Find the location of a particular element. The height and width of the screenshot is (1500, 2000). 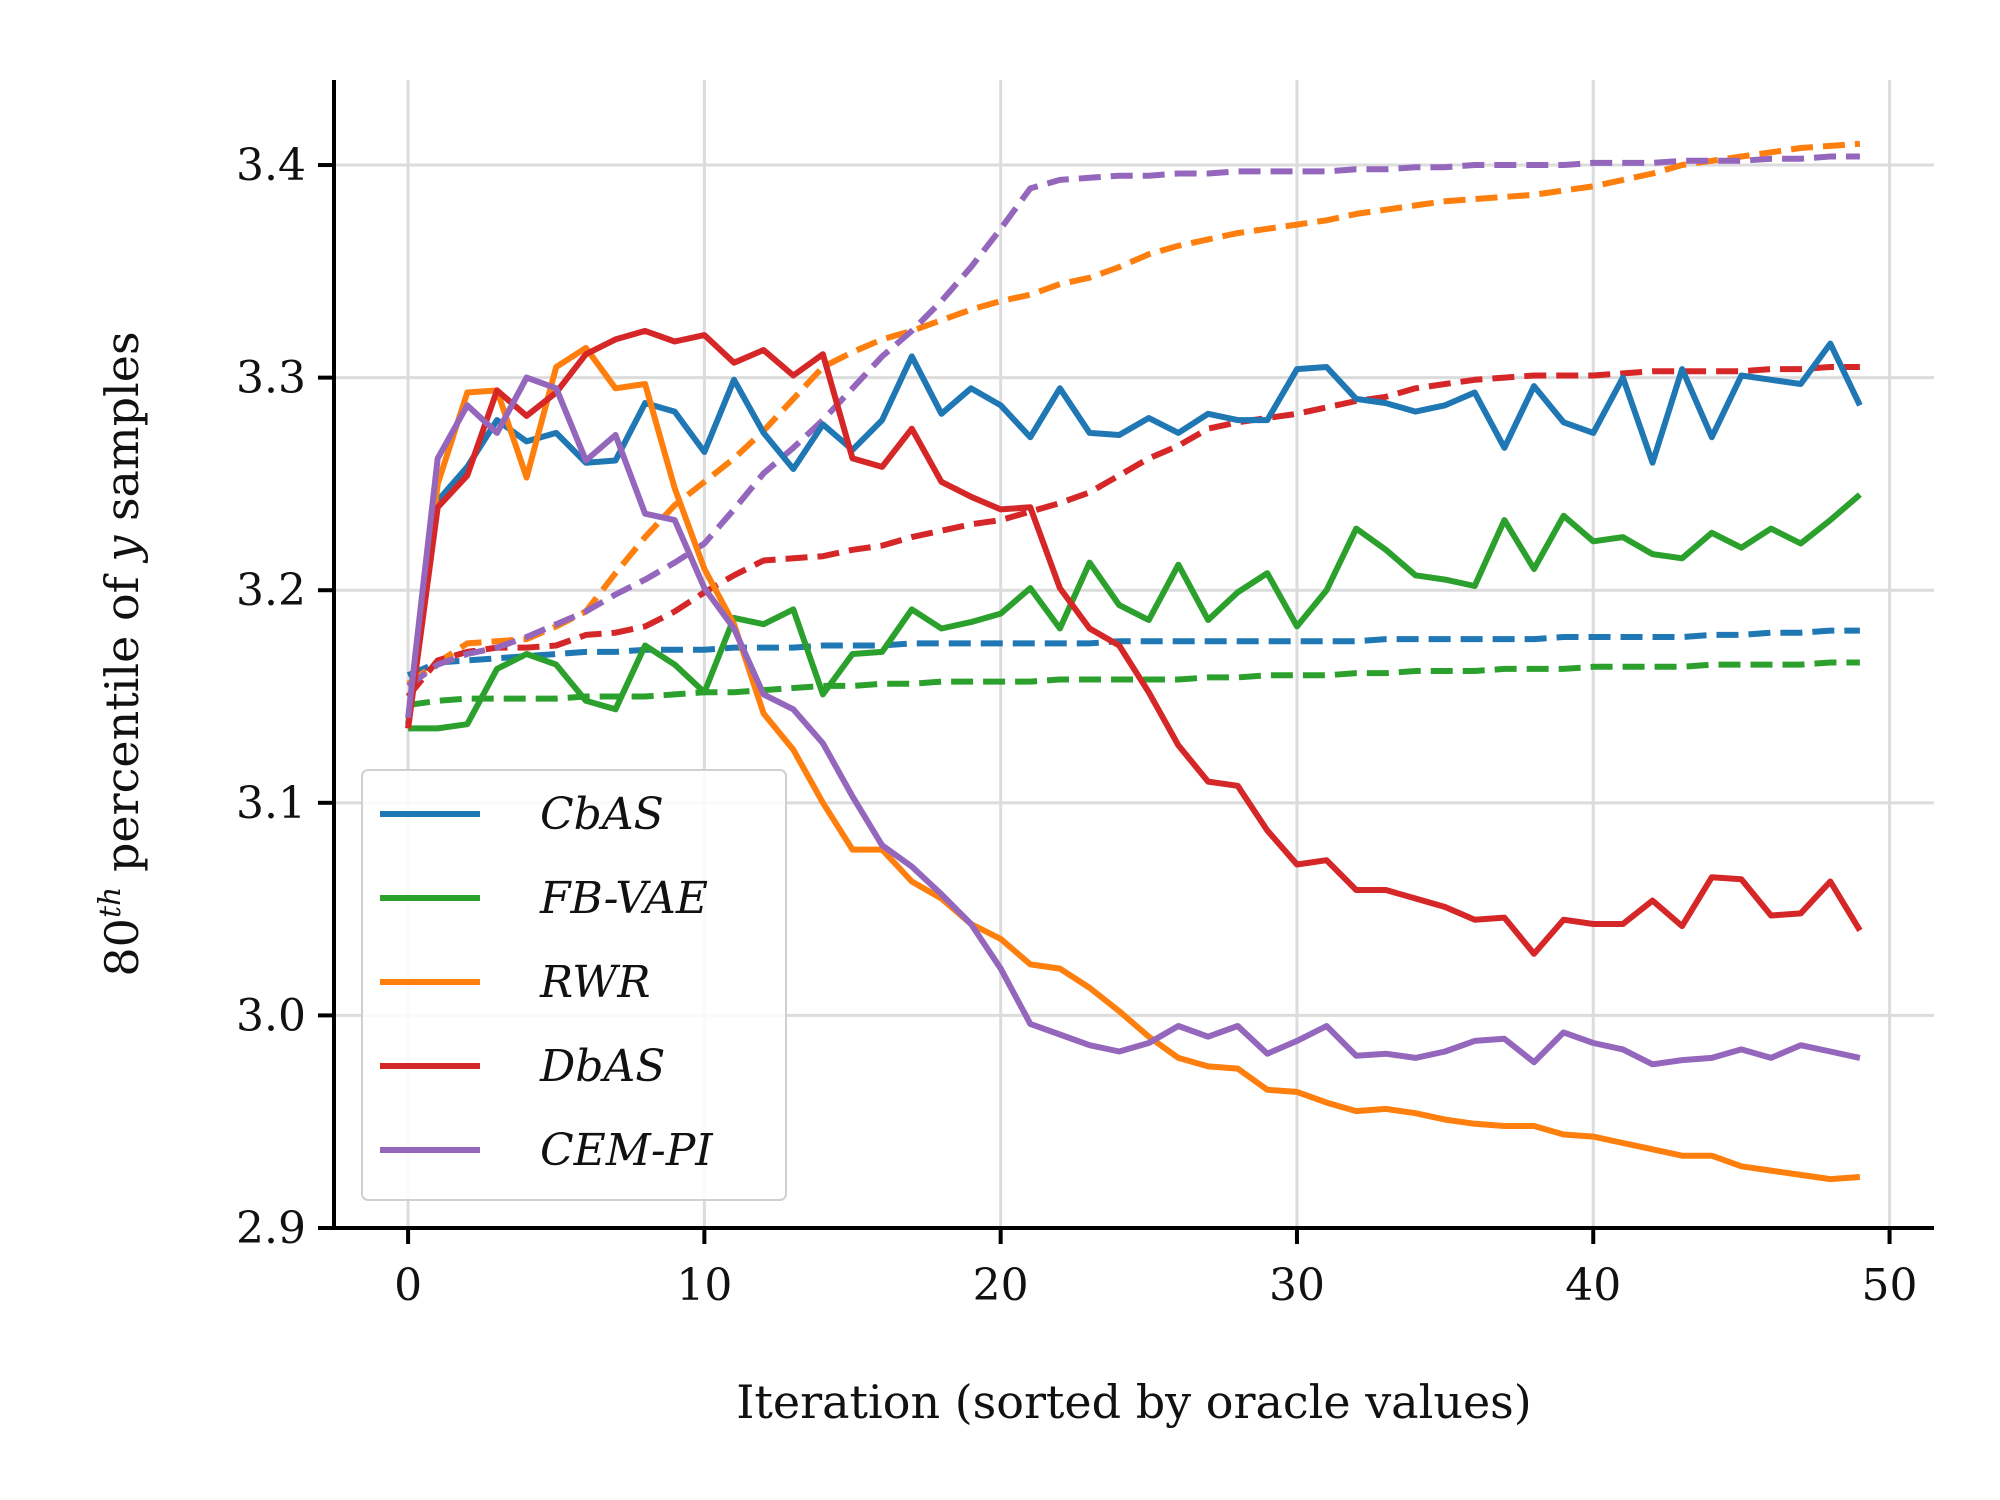

legend: CbAS FB-VAE RWR DbAS CEM-PI is located at coordinates (574, 985).